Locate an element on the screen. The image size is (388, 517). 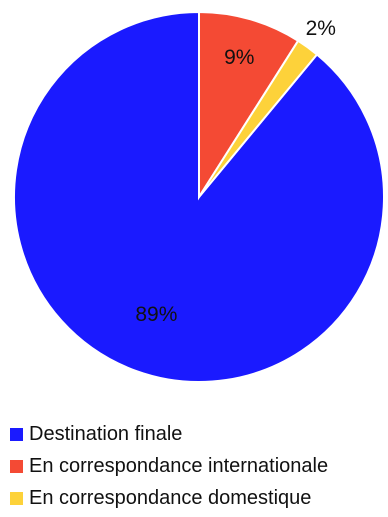
legend-item-destination-finale: Destination finale is located at coordinates (169, 434).